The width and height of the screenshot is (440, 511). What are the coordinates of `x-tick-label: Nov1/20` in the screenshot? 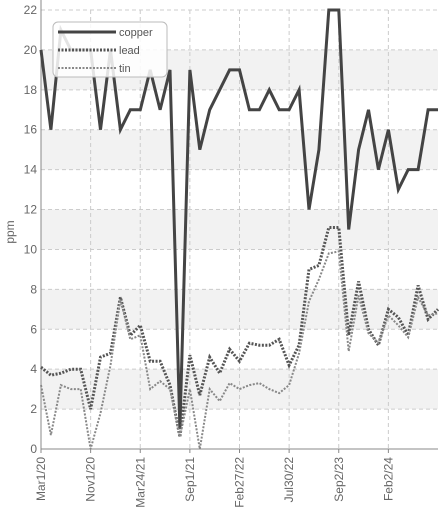 It's located at (91, 479).